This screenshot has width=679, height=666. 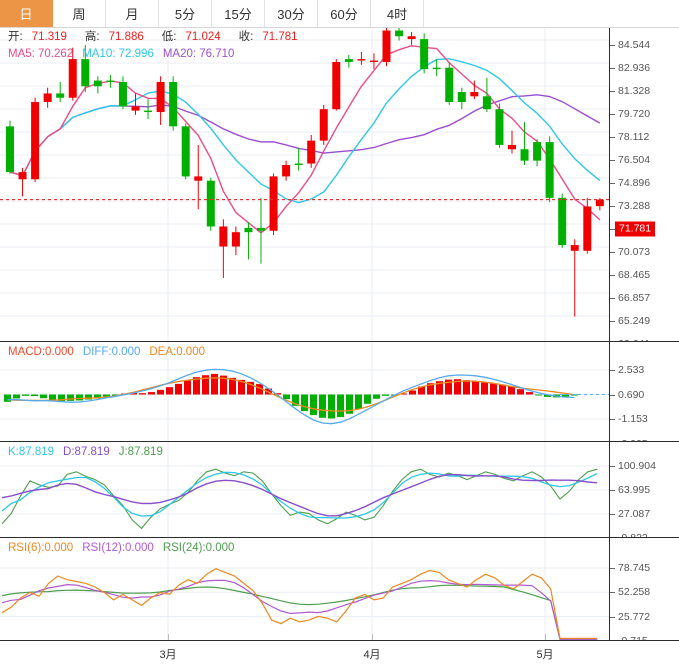 What do you see at coordinates (339, 650) in the screenshot?
I see `date-axis: 3月 4月 5月` at bounding box center [339, 650].